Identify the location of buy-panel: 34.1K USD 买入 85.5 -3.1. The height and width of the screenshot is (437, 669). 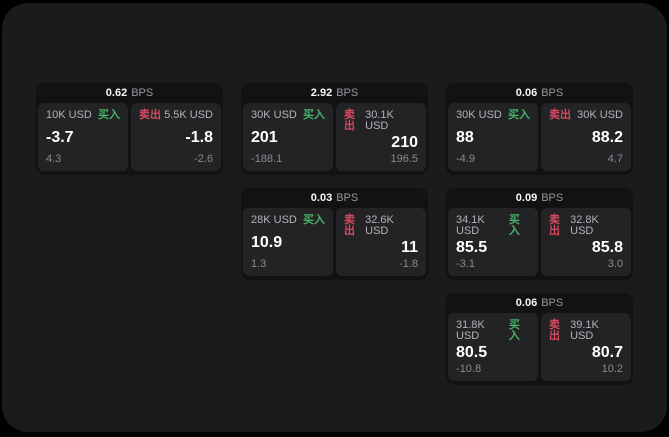
(493, 242).